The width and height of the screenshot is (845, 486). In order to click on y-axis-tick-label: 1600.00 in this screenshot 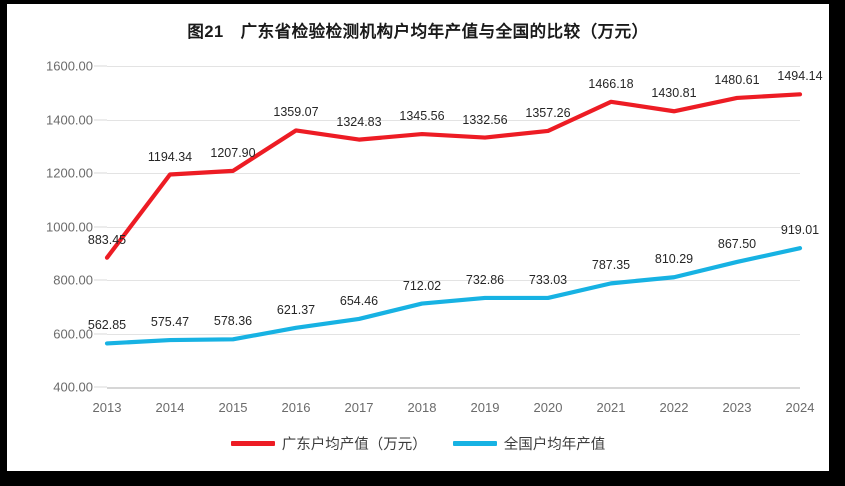, I will do `click(69, 66)`.